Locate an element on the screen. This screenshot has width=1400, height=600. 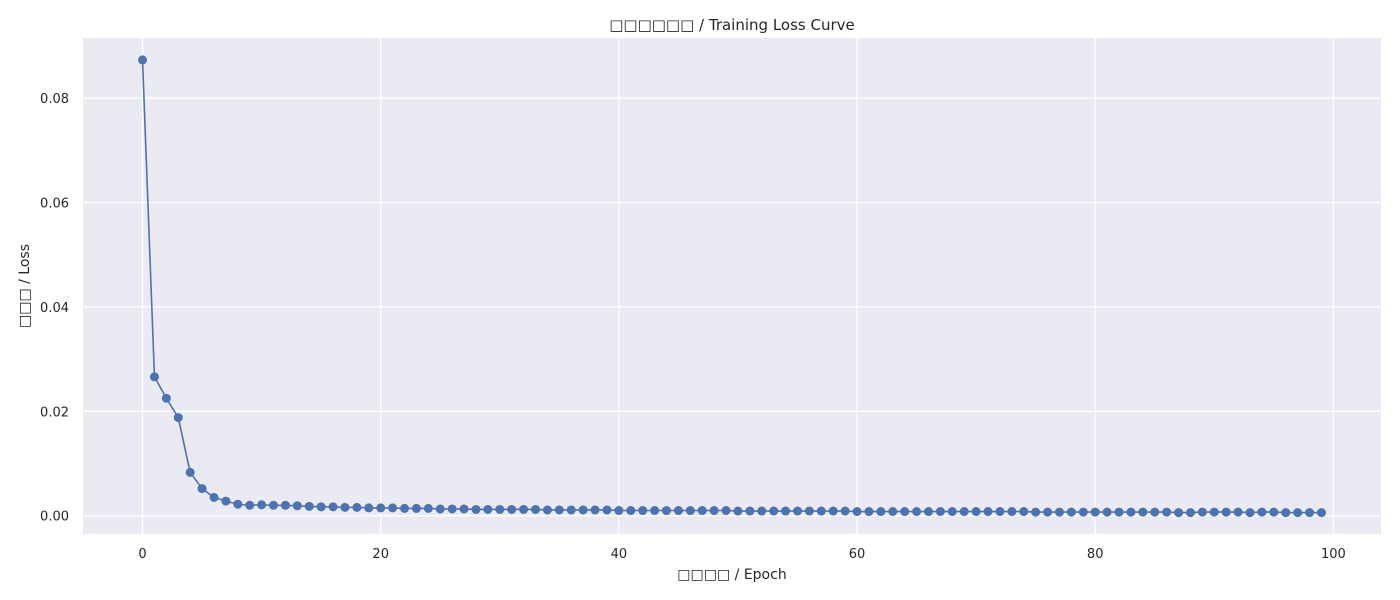
chart-title: □□□□□□ / Training Loss Curve is located at coordinates (732, 25).